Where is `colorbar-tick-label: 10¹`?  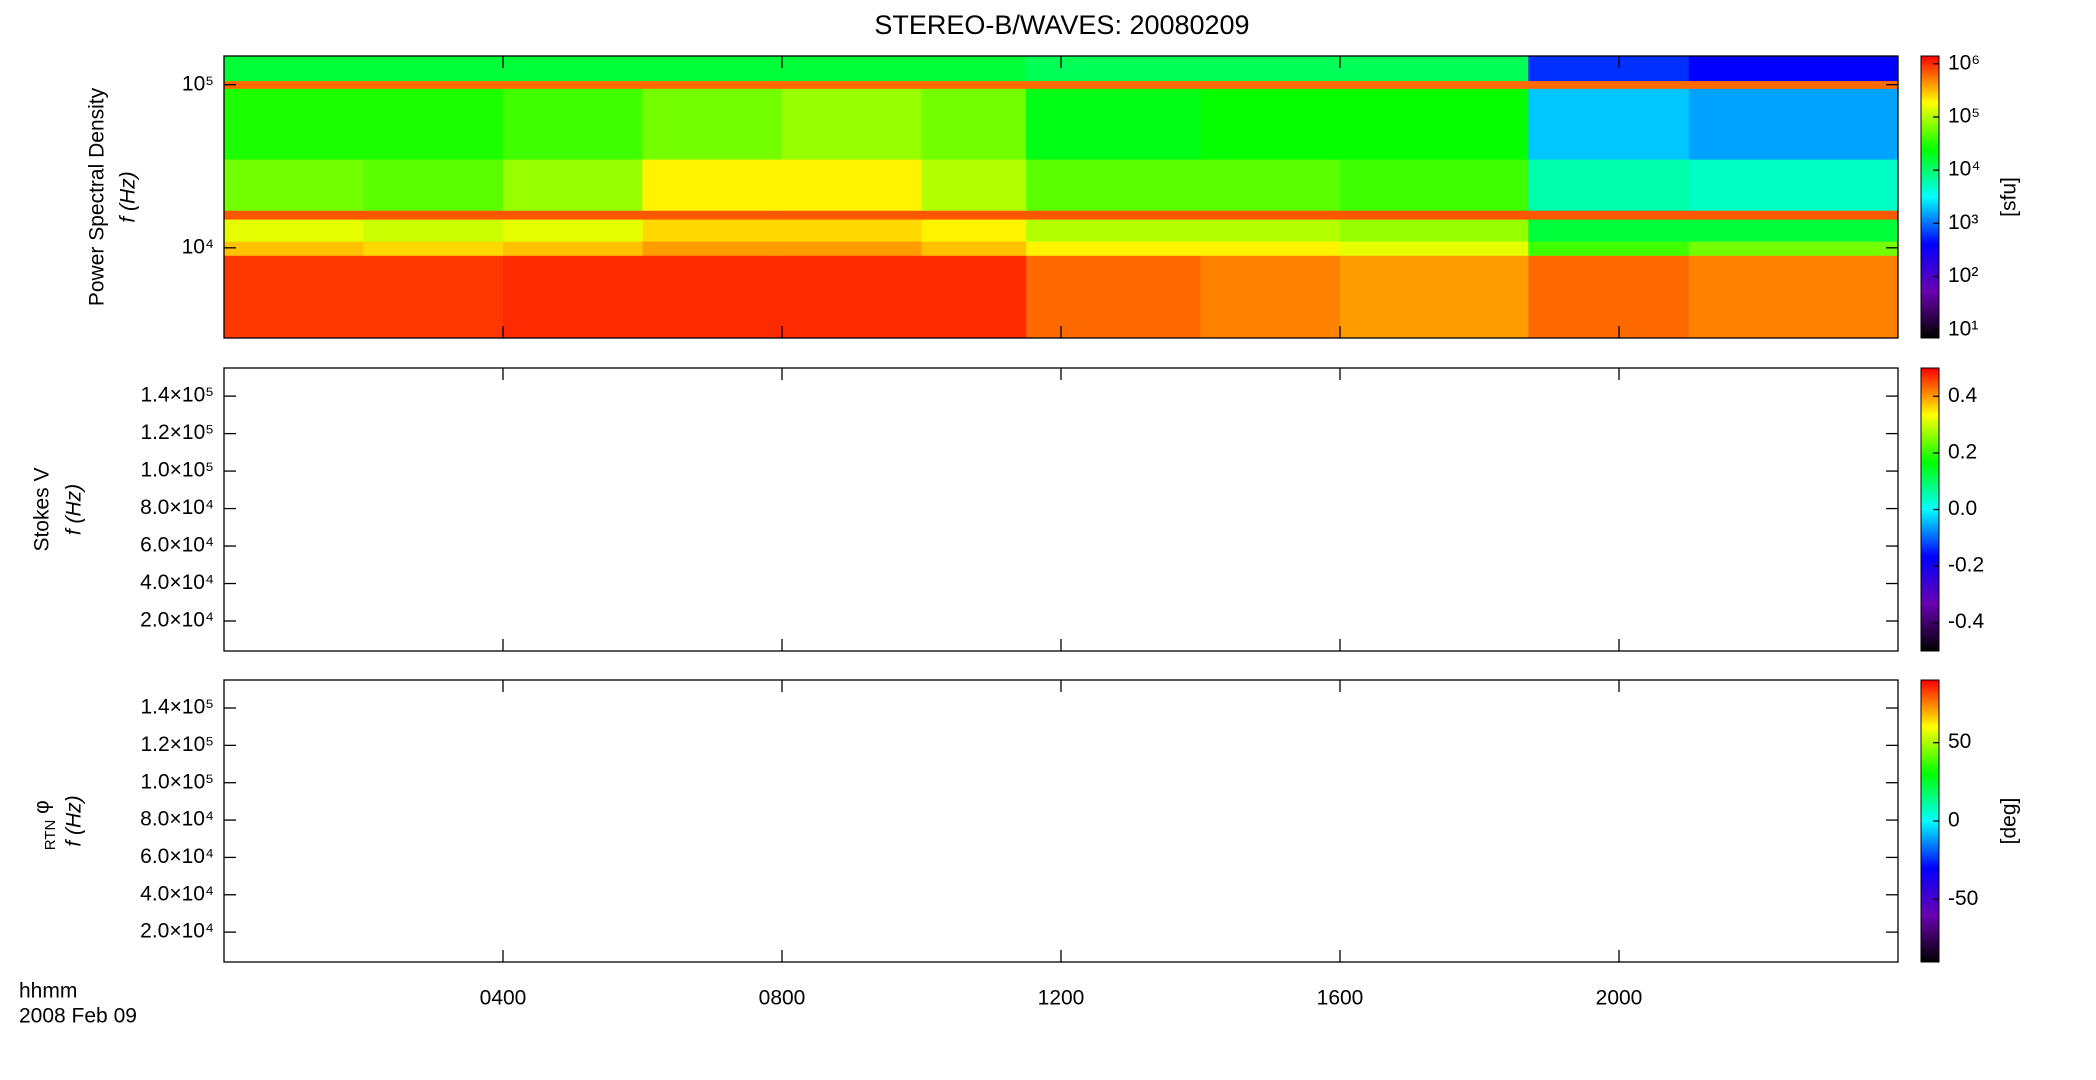
colorbar-tick-label: 10¹ is located at coordinates (1963, 328).